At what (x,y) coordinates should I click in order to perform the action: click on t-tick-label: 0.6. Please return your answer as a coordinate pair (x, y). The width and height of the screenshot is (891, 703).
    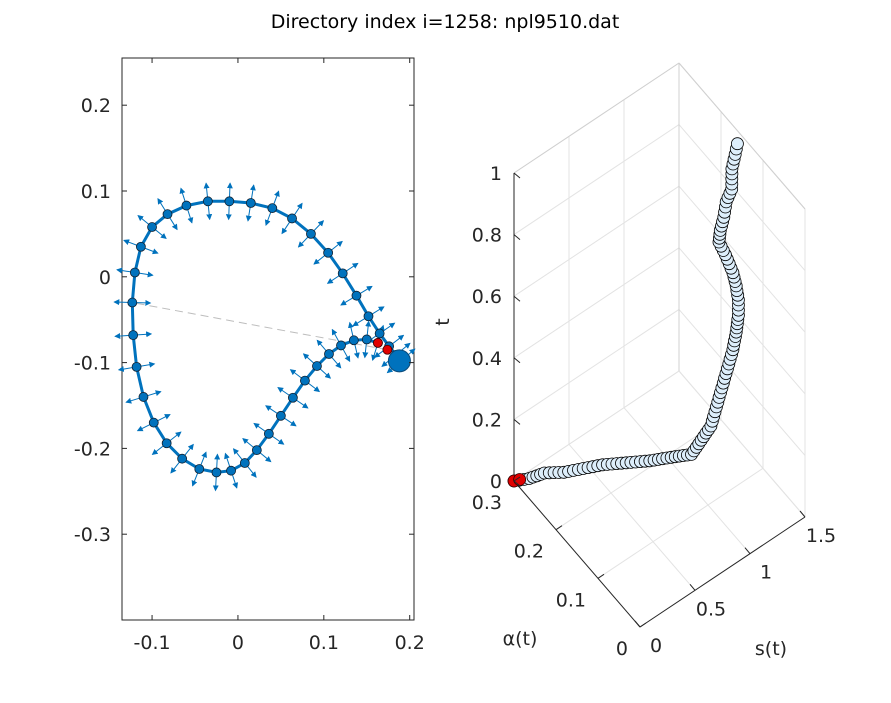
    Looking at the image, I should click on (487, 297).